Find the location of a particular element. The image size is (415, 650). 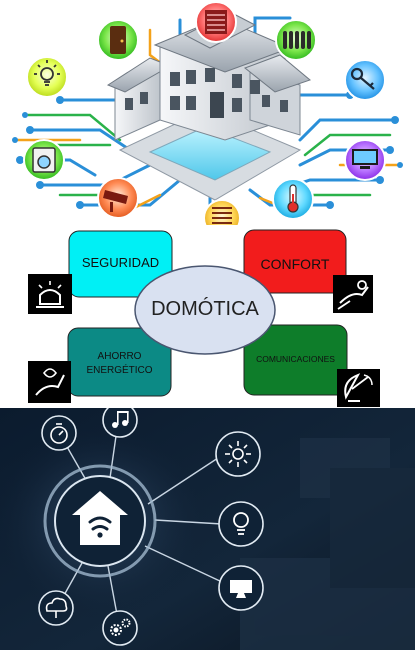

node-light-bulb is located at coordinates (47, 77).